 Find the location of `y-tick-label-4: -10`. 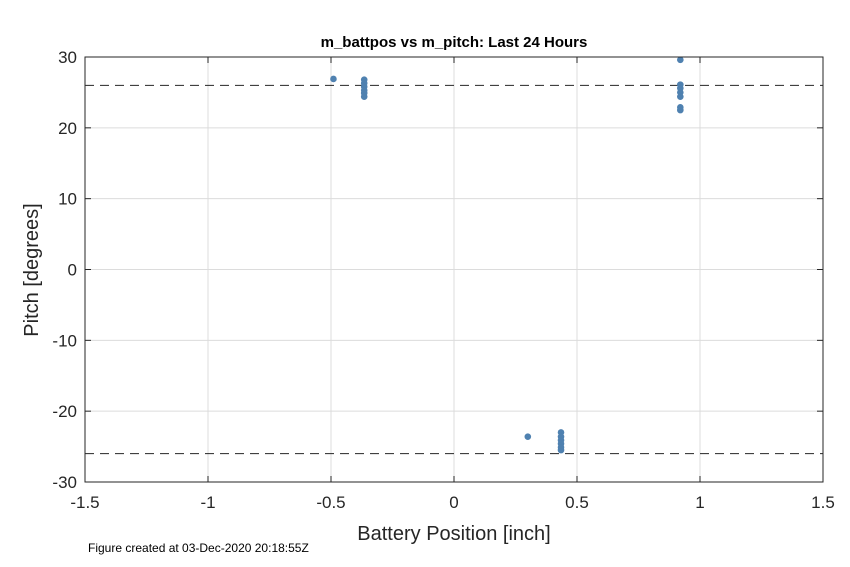

y-tick-label-4: -10 is located at coordinates (64, 340).